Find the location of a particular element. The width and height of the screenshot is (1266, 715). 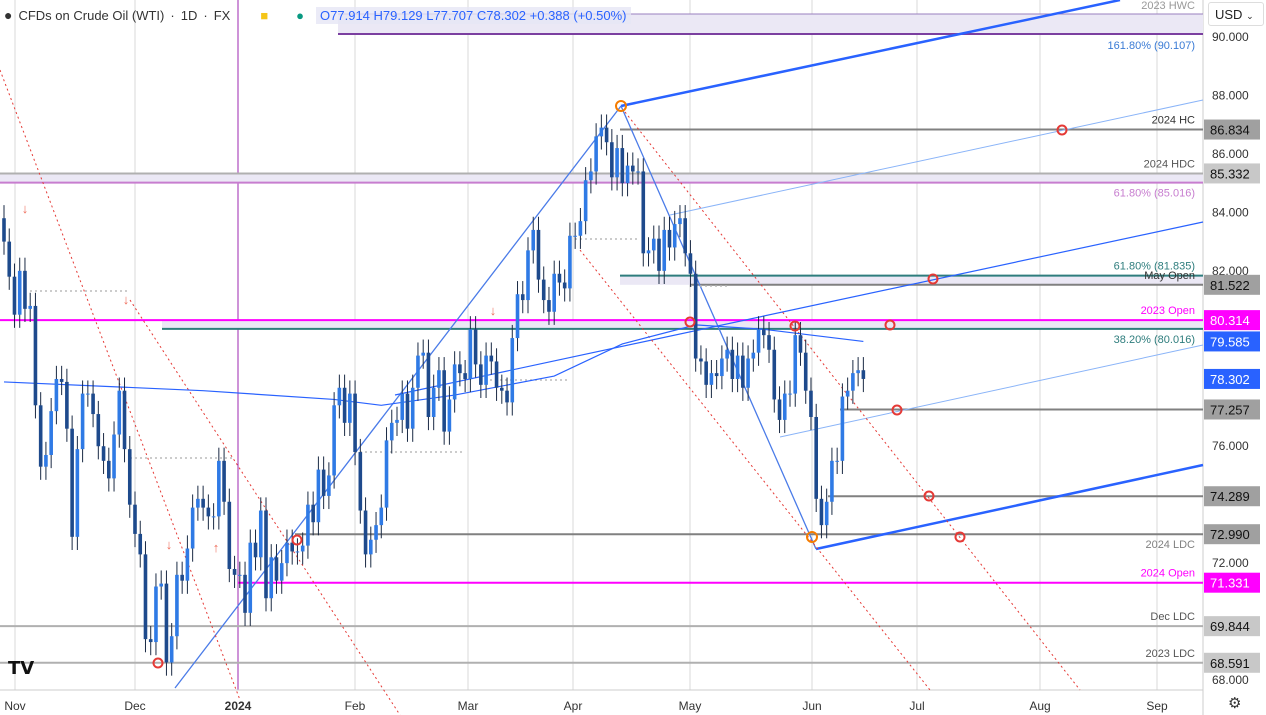

arrow-down-icon: ↓ is located at coordinates (126, 299).